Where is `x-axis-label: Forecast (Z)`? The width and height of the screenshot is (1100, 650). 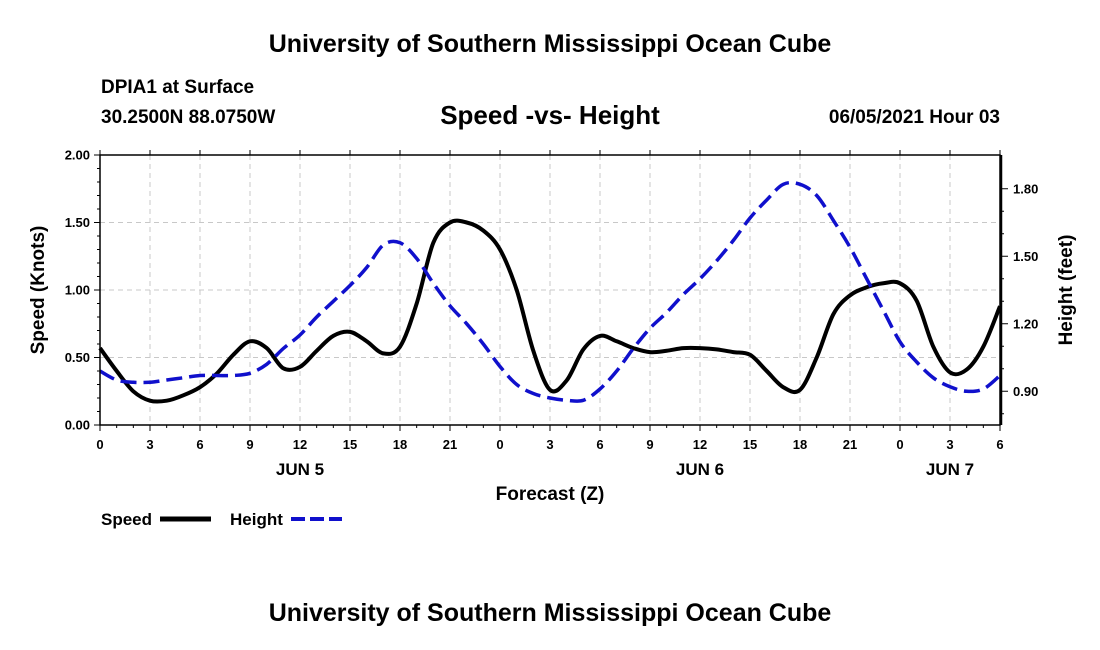
x-axis-label: Forecast (Z) is located at coordinates (550, 494).